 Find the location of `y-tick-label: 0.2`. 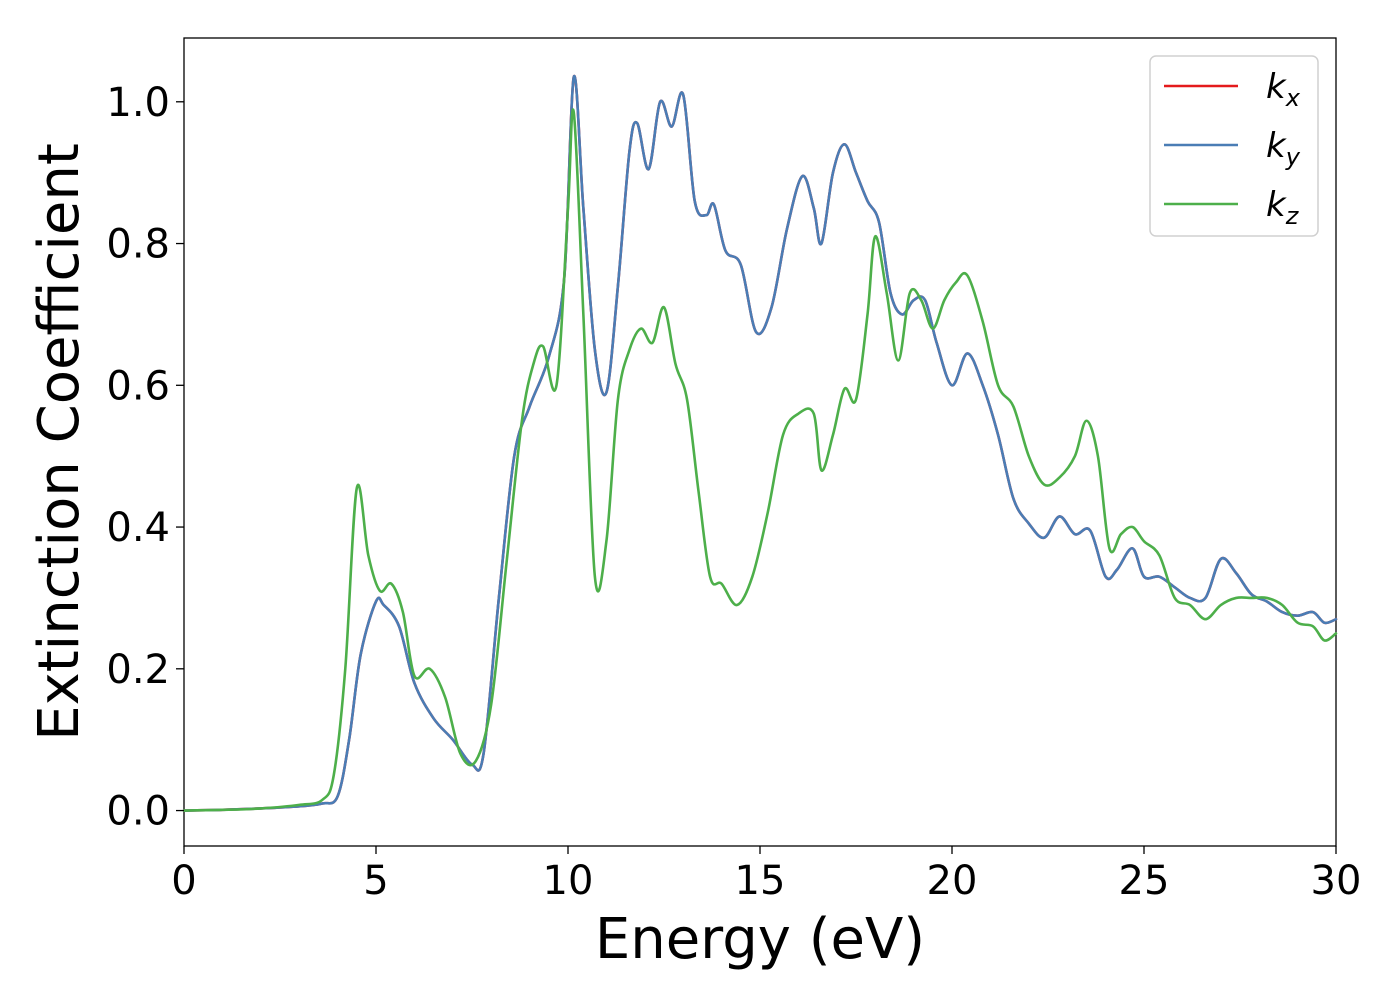

y-tick-label: 0.2 is located at coordinates (138, 670).